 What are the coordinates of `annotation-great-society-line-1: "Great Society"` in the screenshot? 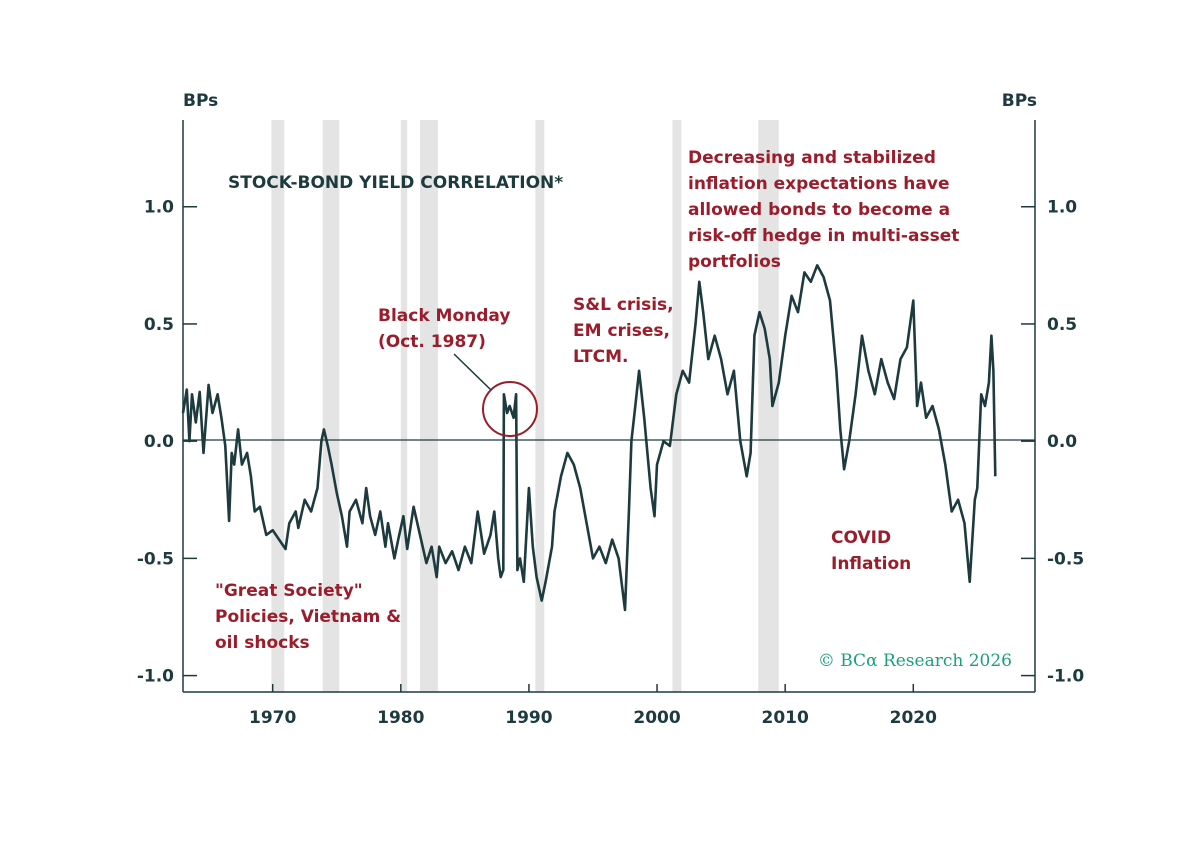 It's located at (289, 591).